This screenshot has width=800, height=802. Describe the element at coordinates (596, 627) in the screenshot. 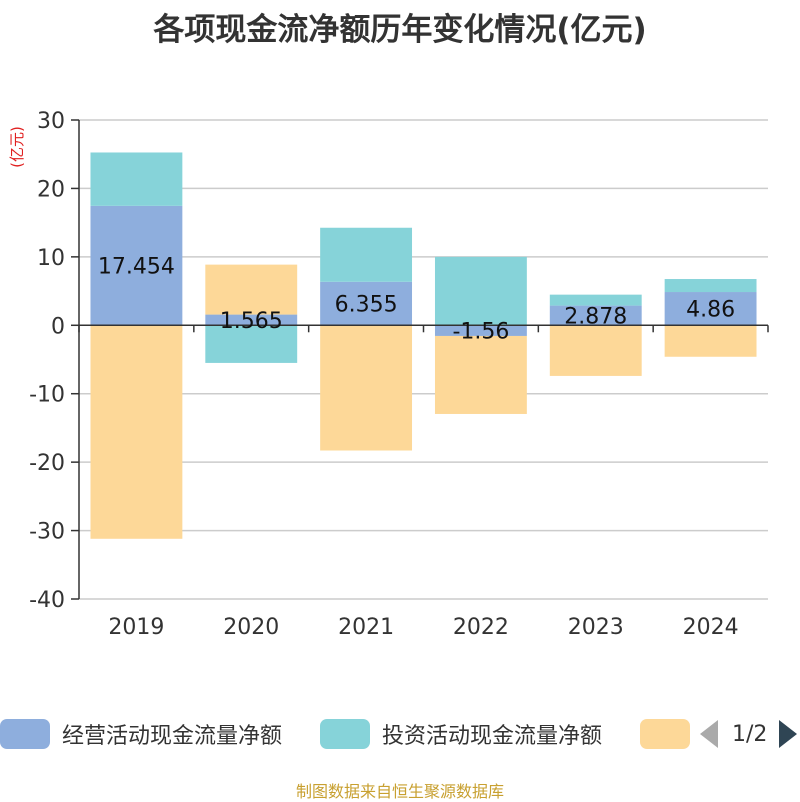

I see `x-tick-label: 2023` at that location.